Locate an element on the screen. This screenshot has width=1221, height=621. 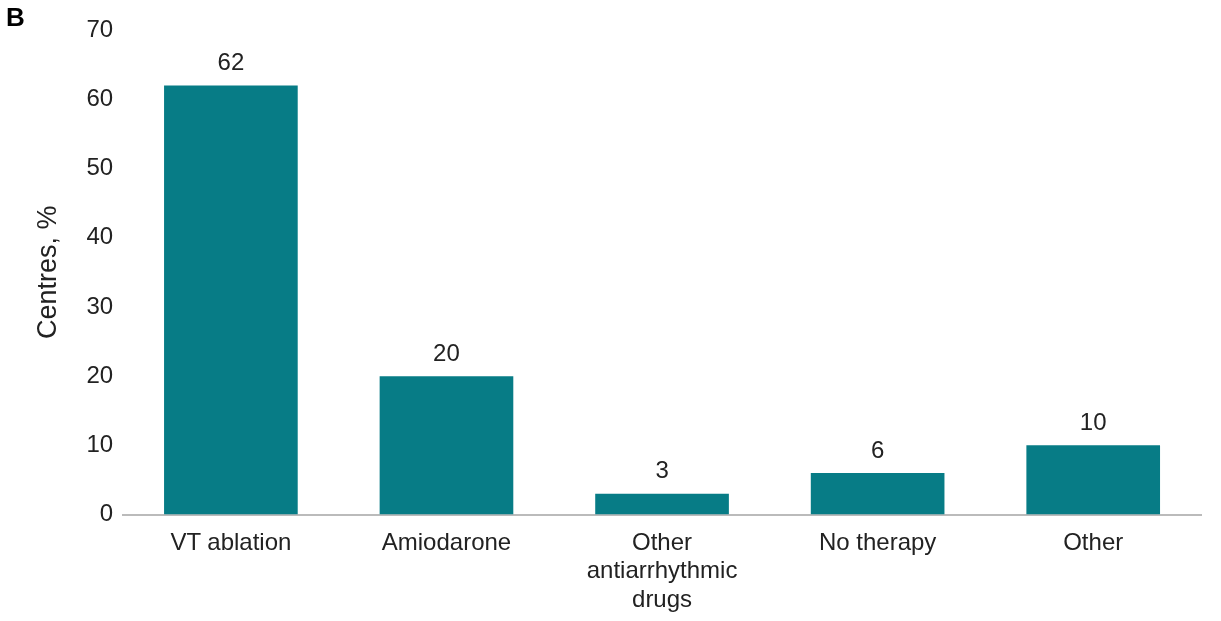
y-tick-label: 10 is located at coordinates (100, 443).